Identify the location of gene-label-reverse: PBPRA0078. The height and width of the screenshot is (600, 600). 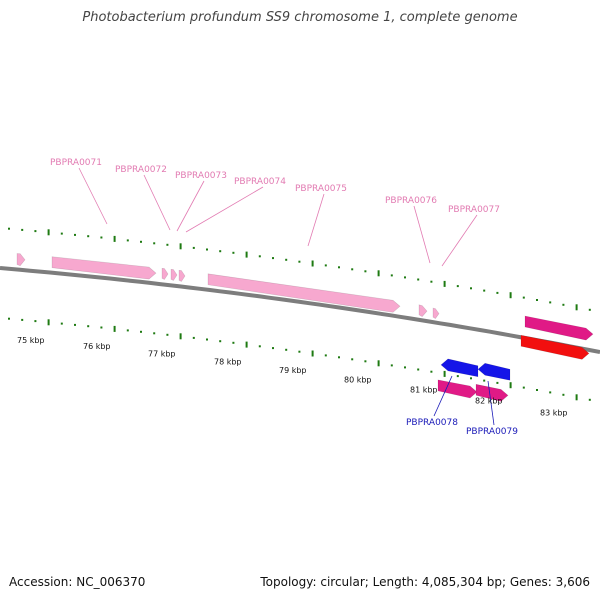
(432, 423).